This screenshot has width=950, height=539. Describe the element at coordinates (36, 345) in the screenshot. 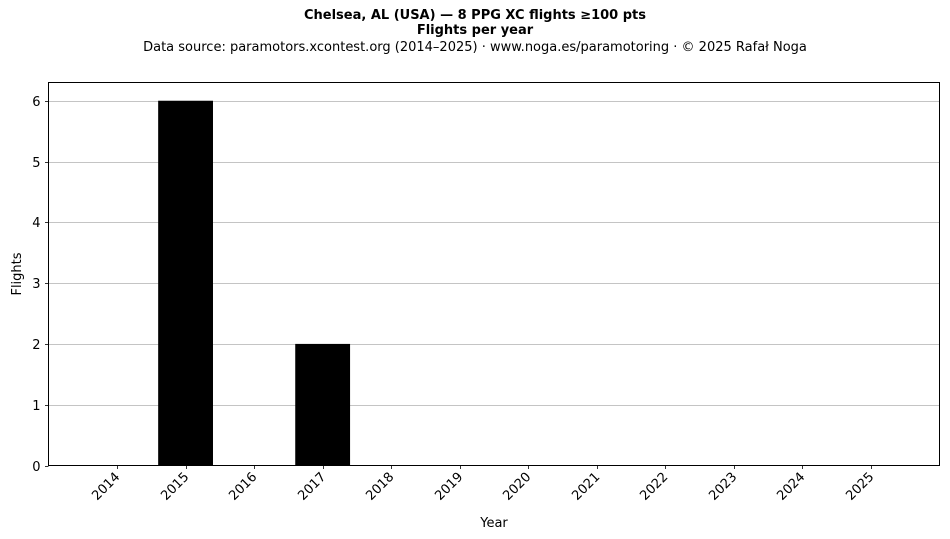

I see `y-tick-label: 2` at that location.